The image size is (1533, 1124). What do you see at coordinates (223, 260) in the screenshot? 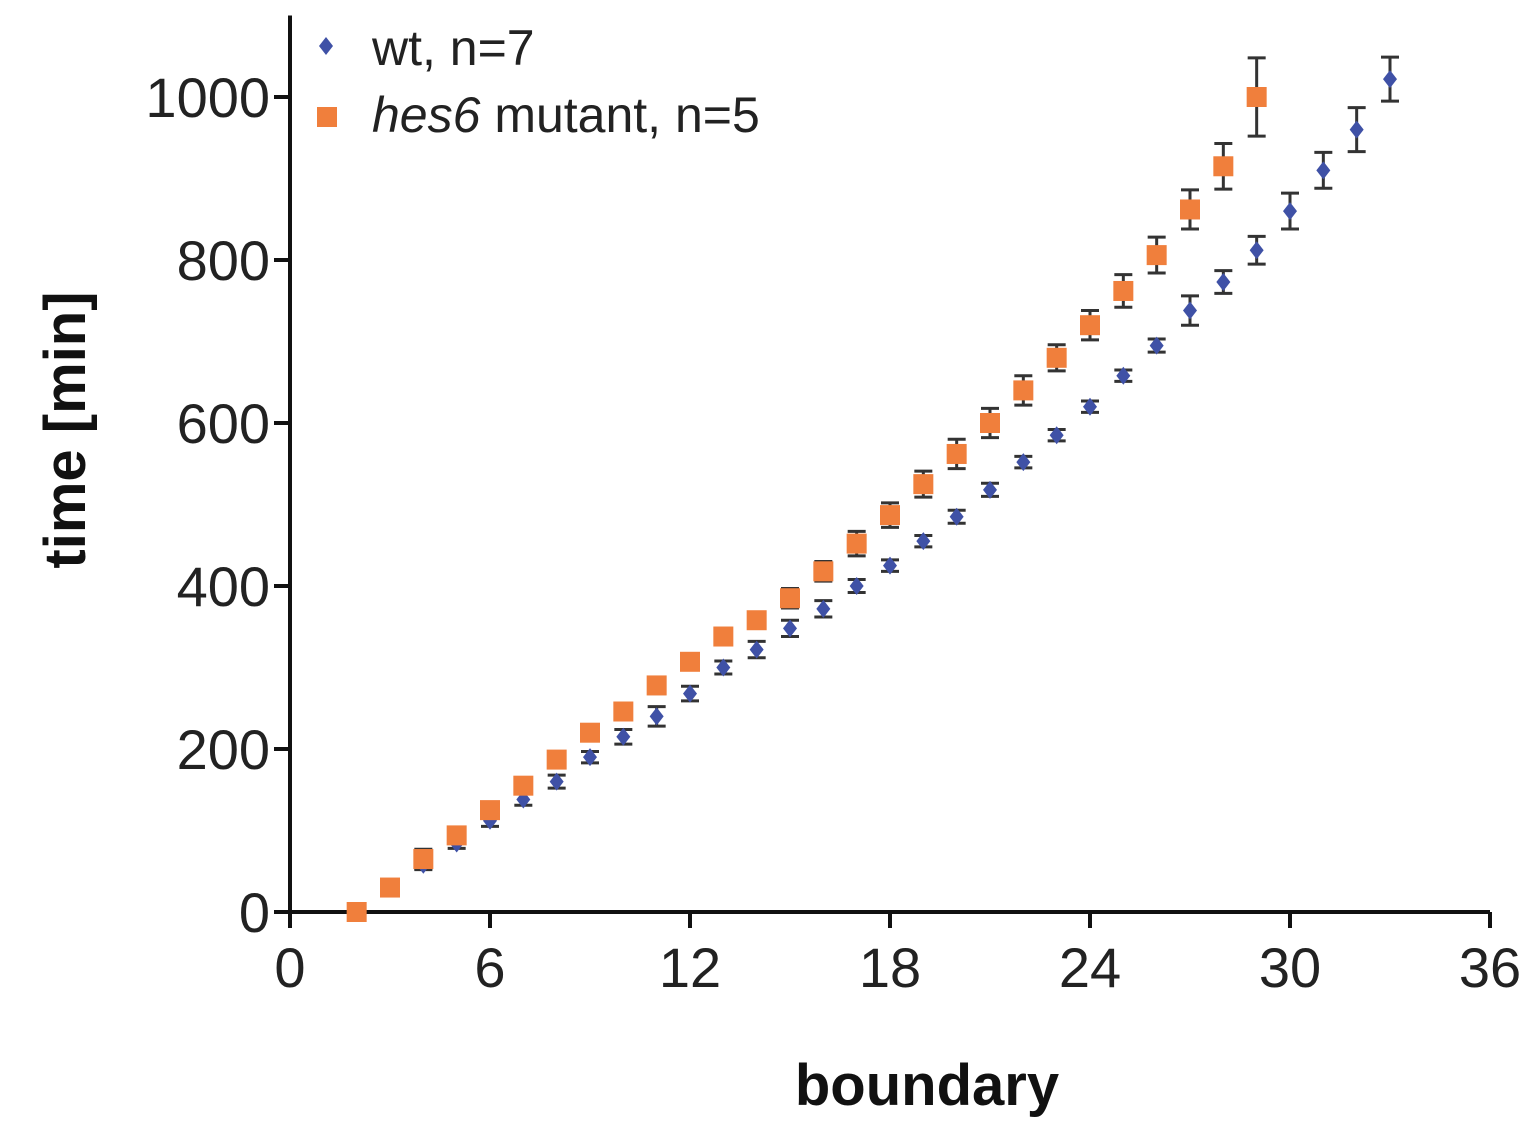
I see `y-tick-label: 800` at bounding box center [223, 260].